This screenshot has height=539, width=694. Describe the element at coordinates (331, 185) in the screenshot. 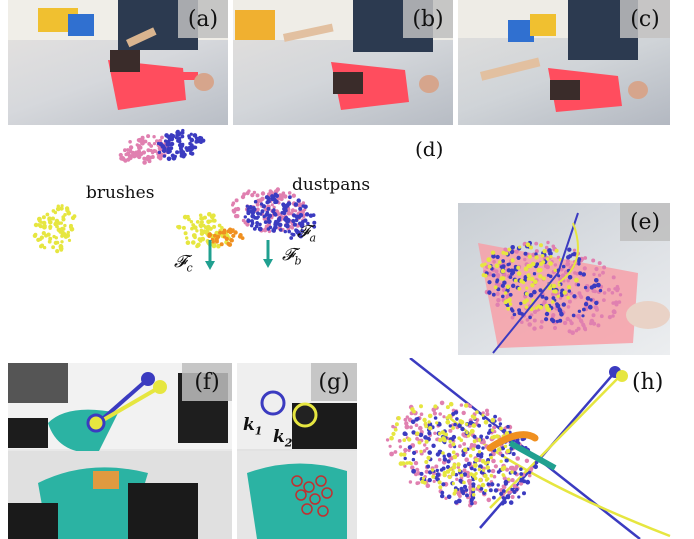

I see `dustpans-label: dustpans` at that location.